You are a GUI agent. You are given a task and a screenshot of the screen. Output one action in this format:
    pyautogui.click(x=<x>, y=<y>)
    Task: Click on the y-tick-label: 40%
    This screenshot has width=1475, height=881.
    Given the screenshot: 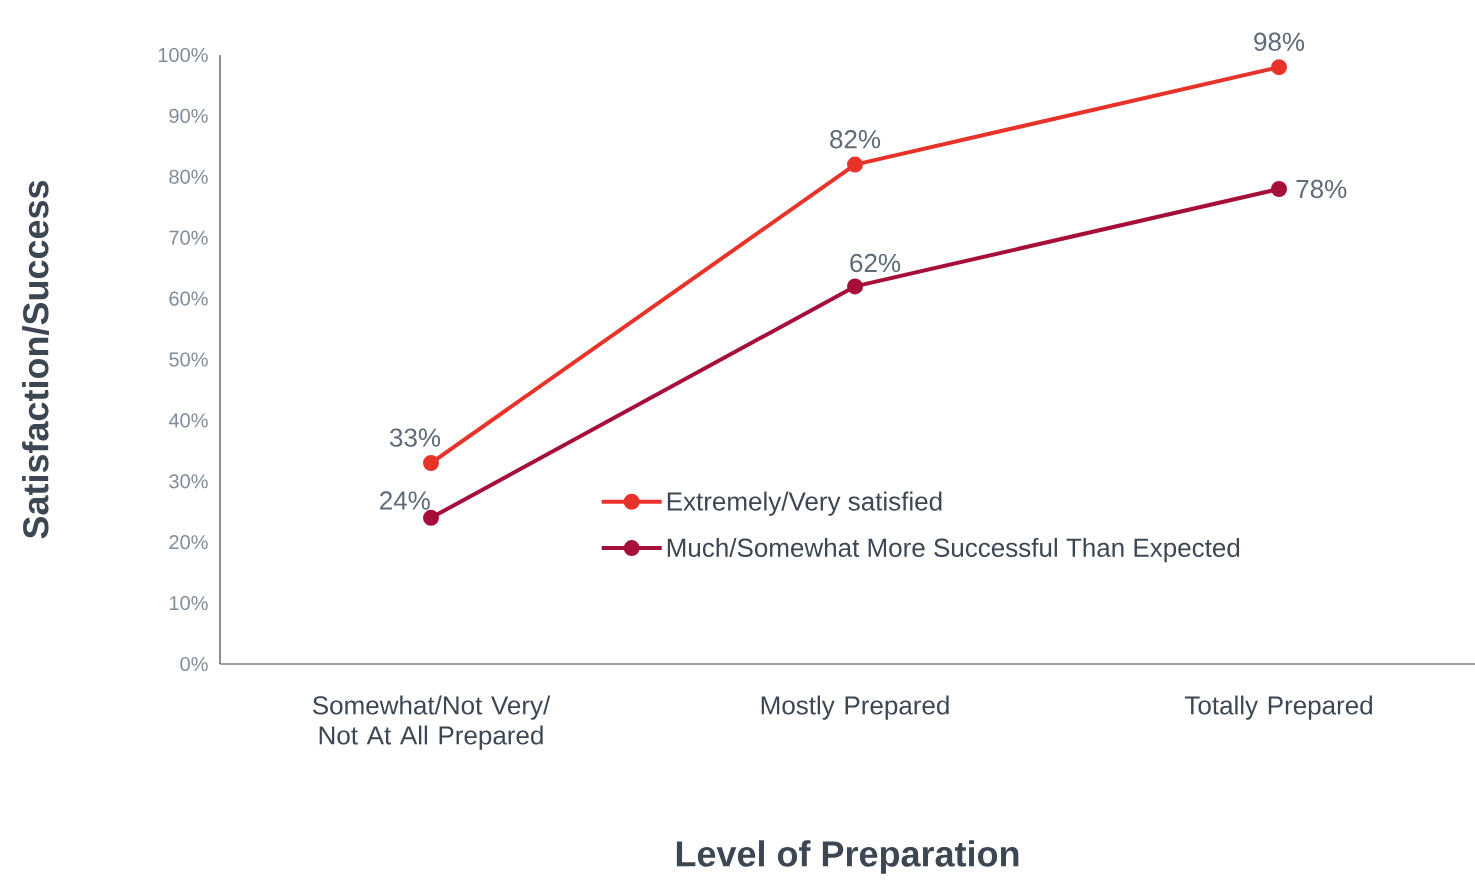 What is the action you would take?
    pyautogui.click(x=188, y=420)
    